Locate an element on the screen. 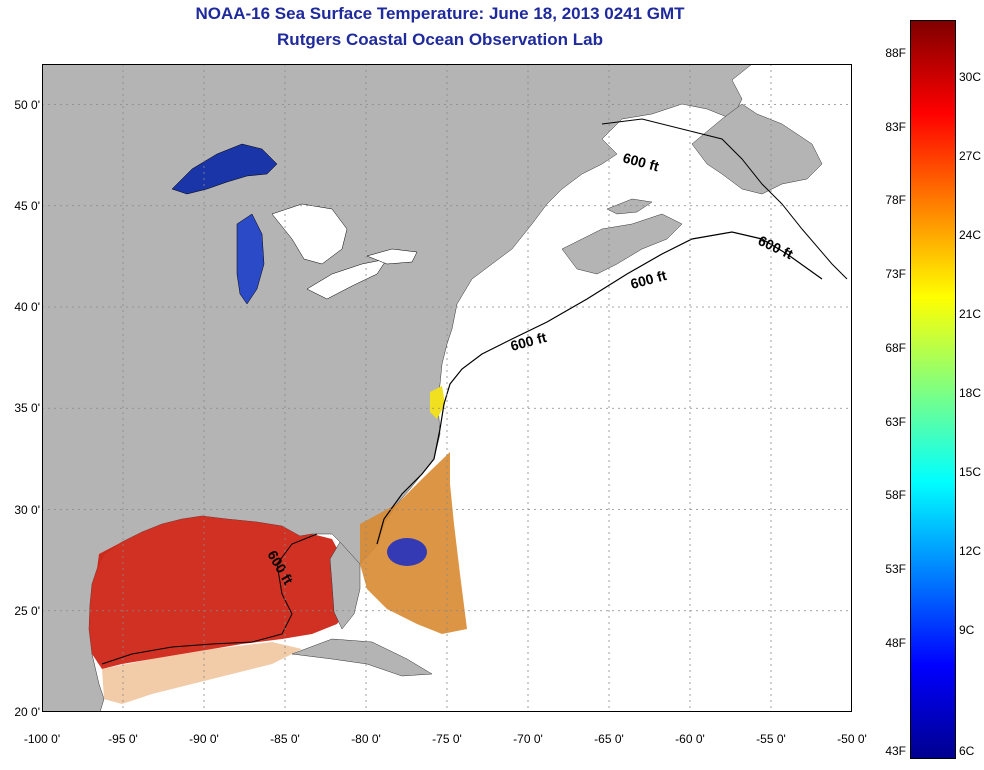  land-nova-scotia is located at coordinates (622, 244).